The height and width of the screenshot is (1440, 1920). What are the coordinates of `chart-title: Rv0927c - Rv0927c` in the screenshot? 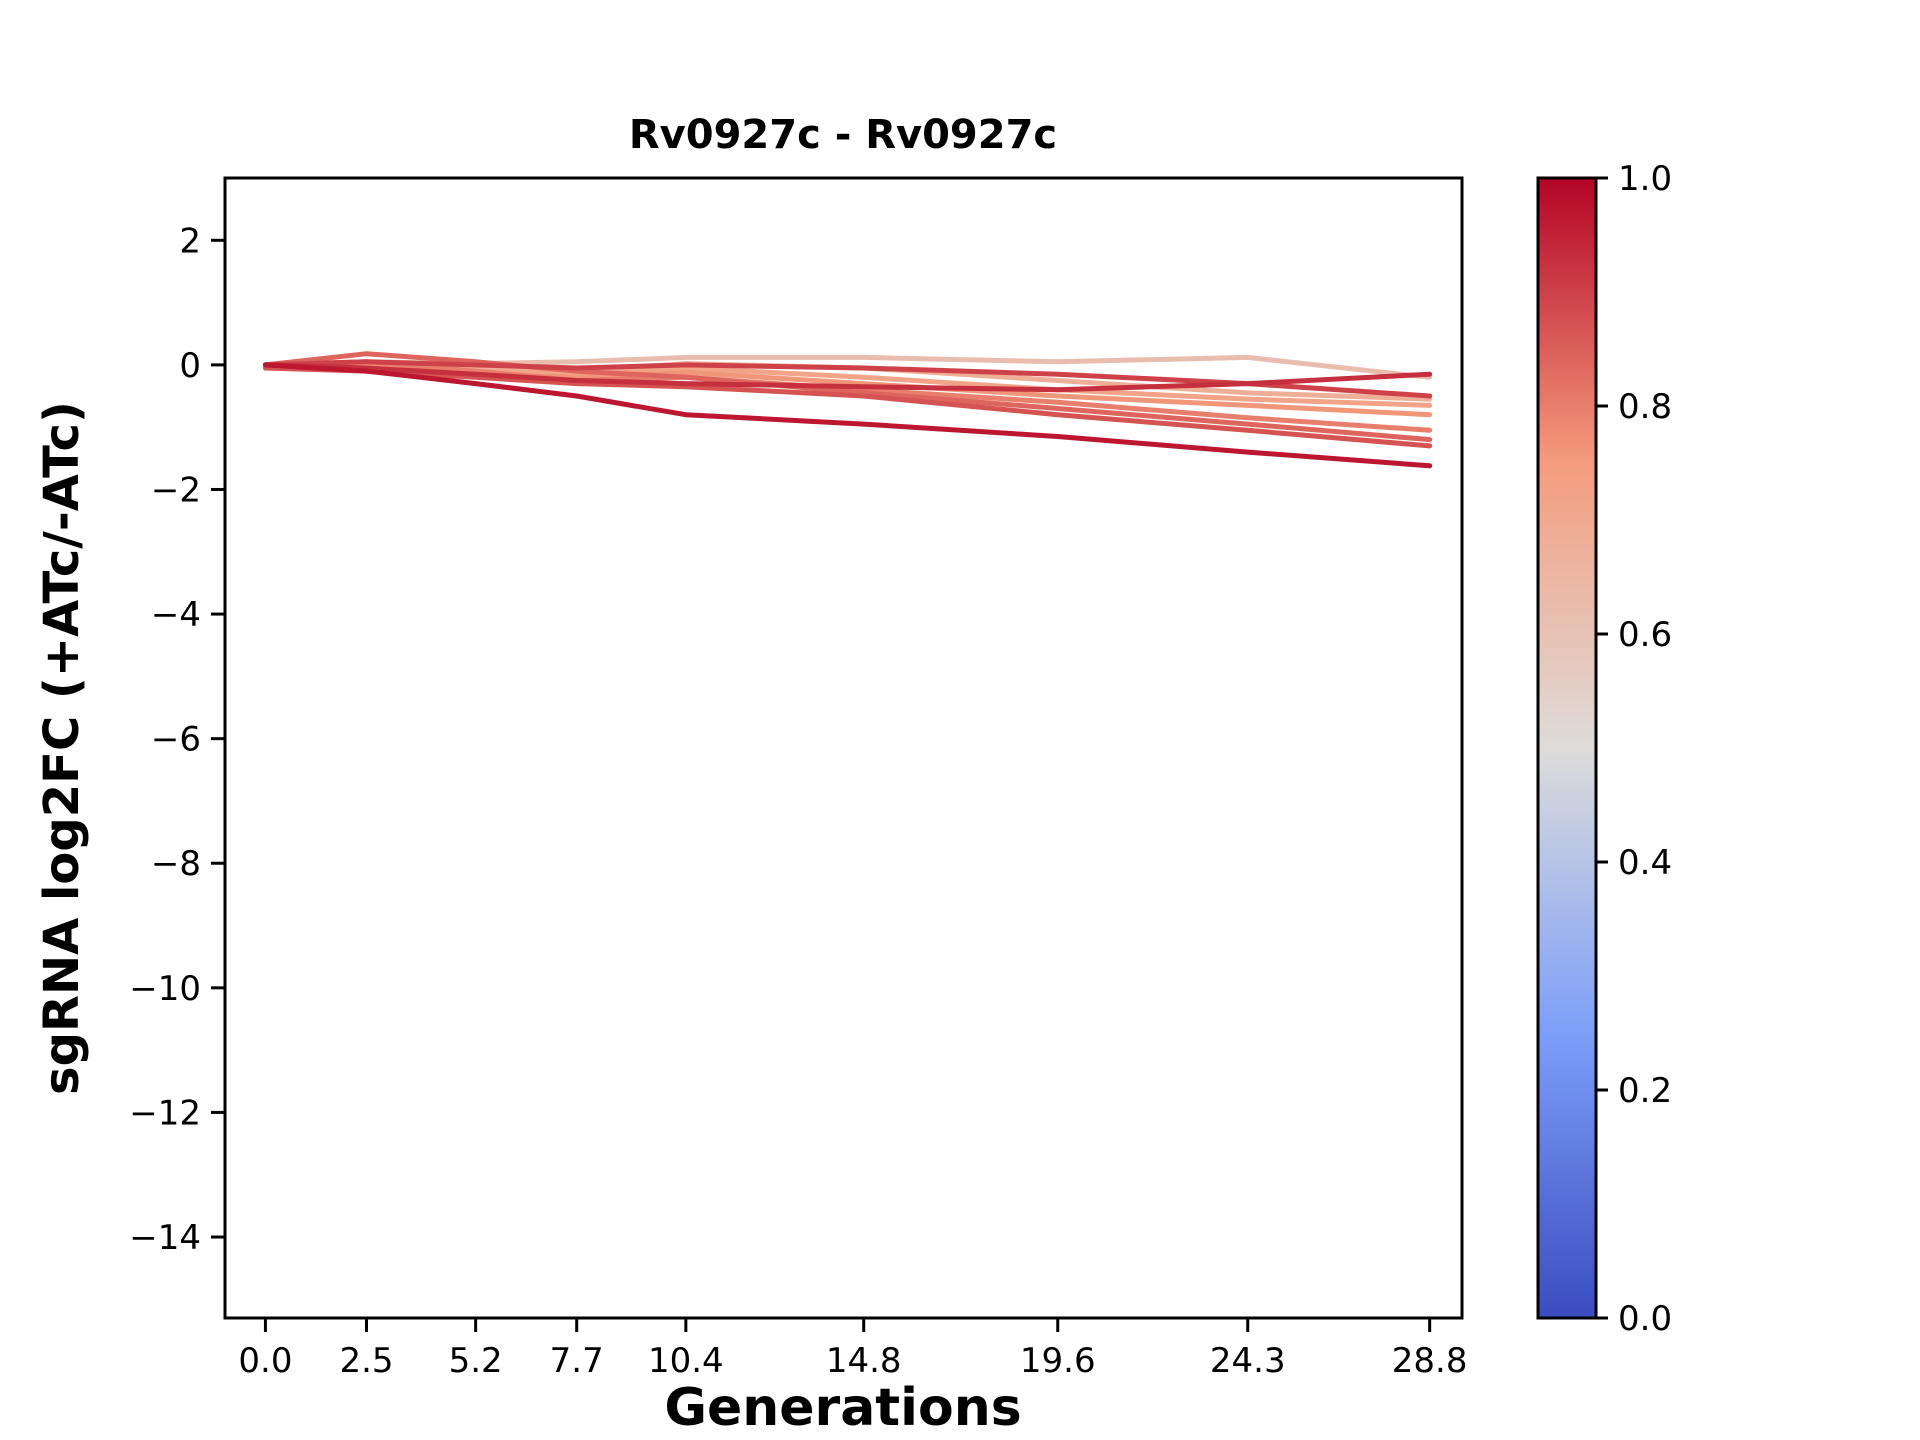 It's located at (843, 135).